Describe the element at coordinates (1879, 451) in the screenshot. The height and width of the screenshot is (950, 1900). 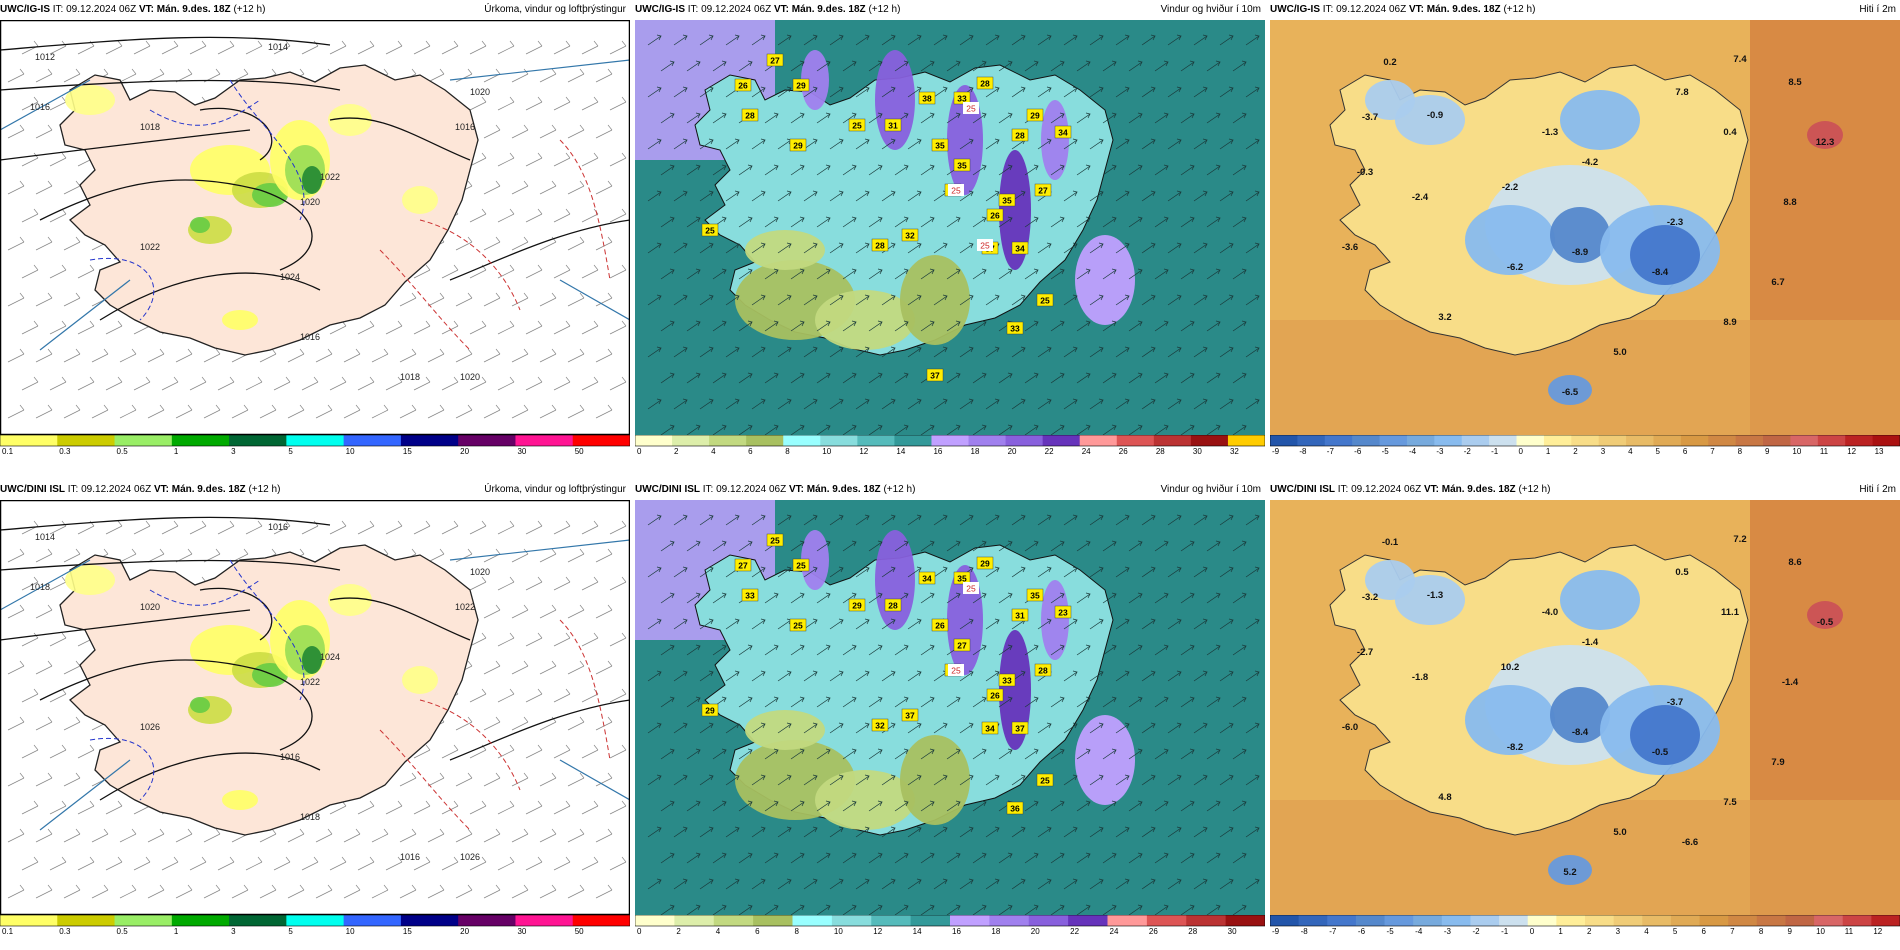
I see `colorbar-tick: 13` at that location.